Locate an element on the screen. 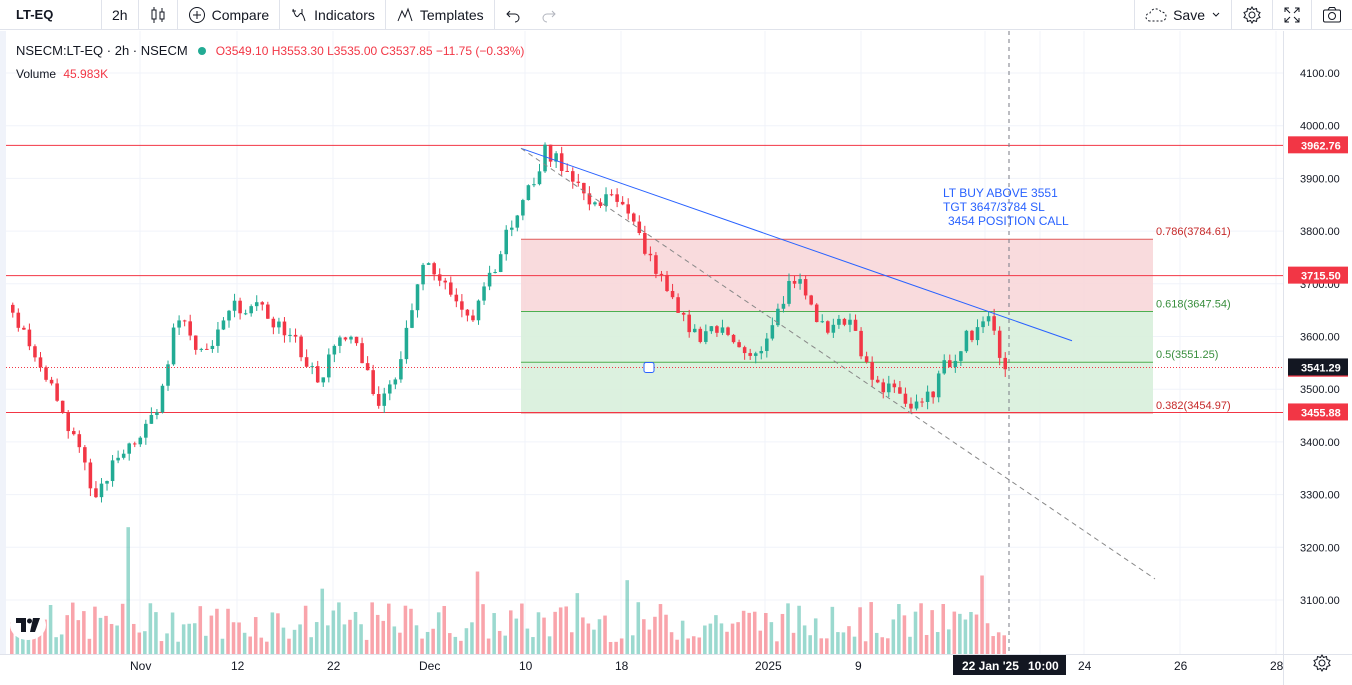  x-tick-label: 2025 is located at coordinates (768, 666).